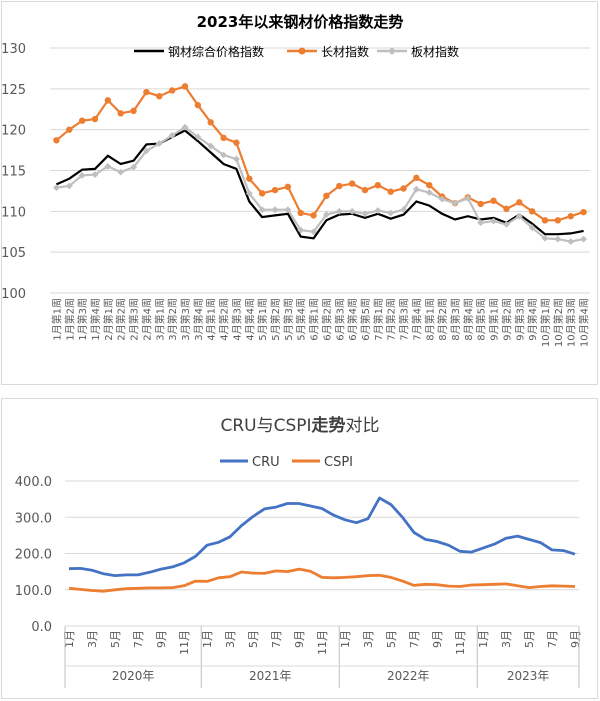 The image size is (600, 701). I want to click on x-tick-label: 3月第1周, so click(159, 319).